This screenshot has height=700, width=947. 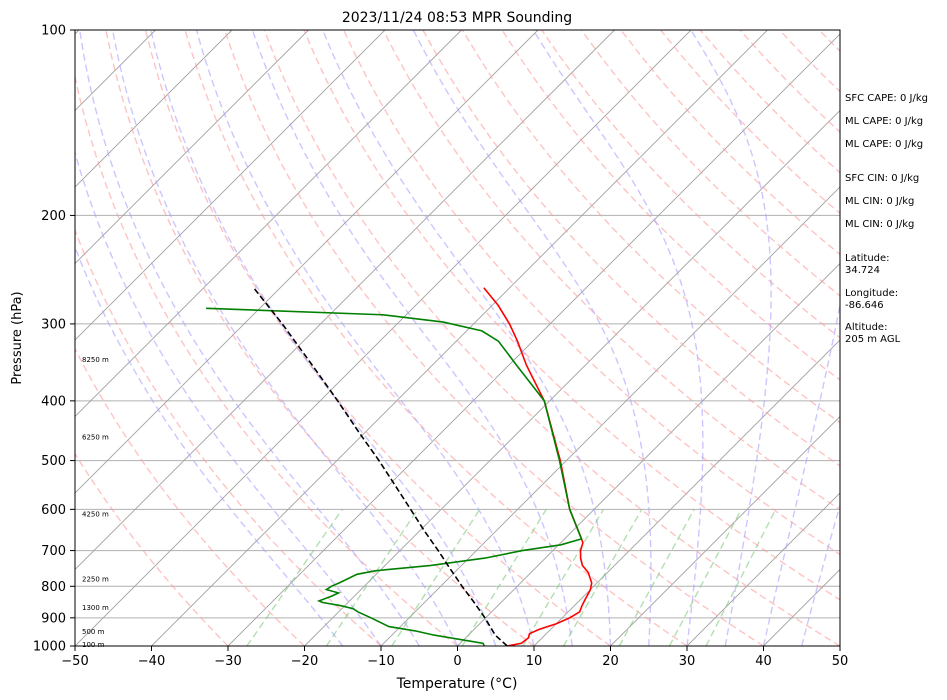 I want to click on chart-title: 2023/11/24 08:53 MPR Sounding, so click(x=457, y=18).